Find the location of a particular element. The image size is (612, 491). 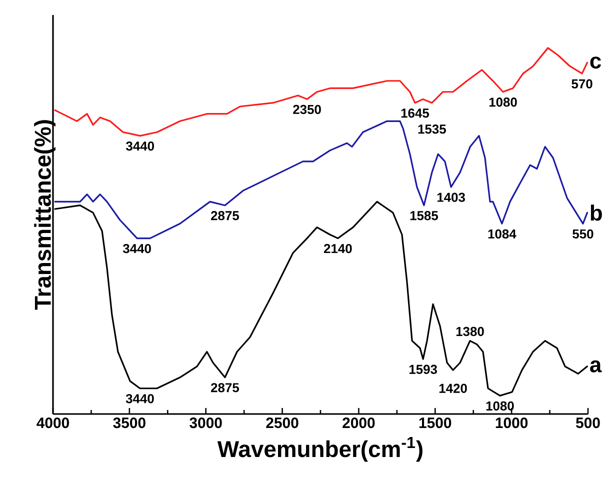

x-tick-label: 4000 is located at coordinates (52, 423).